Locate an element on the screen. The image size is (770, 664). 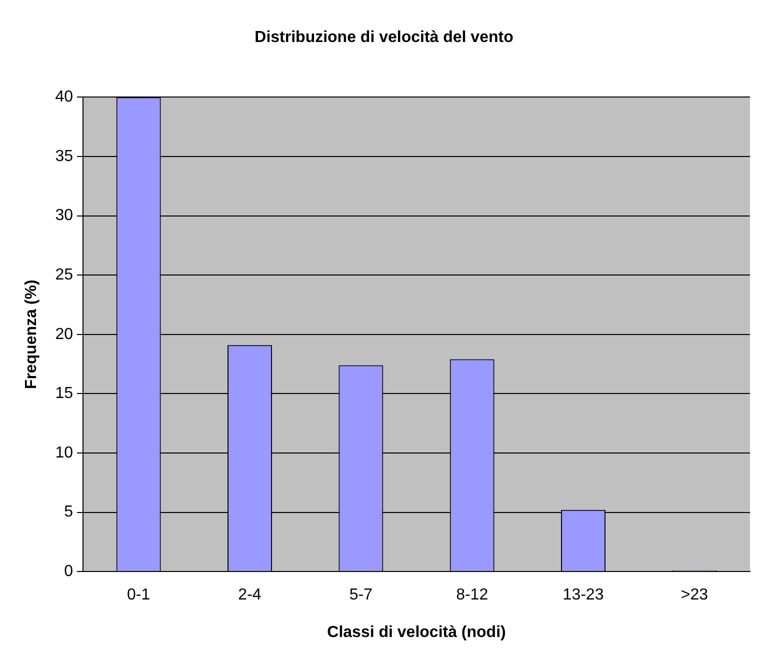
y-tick-label: 15 is located at coordinates (64, 393).